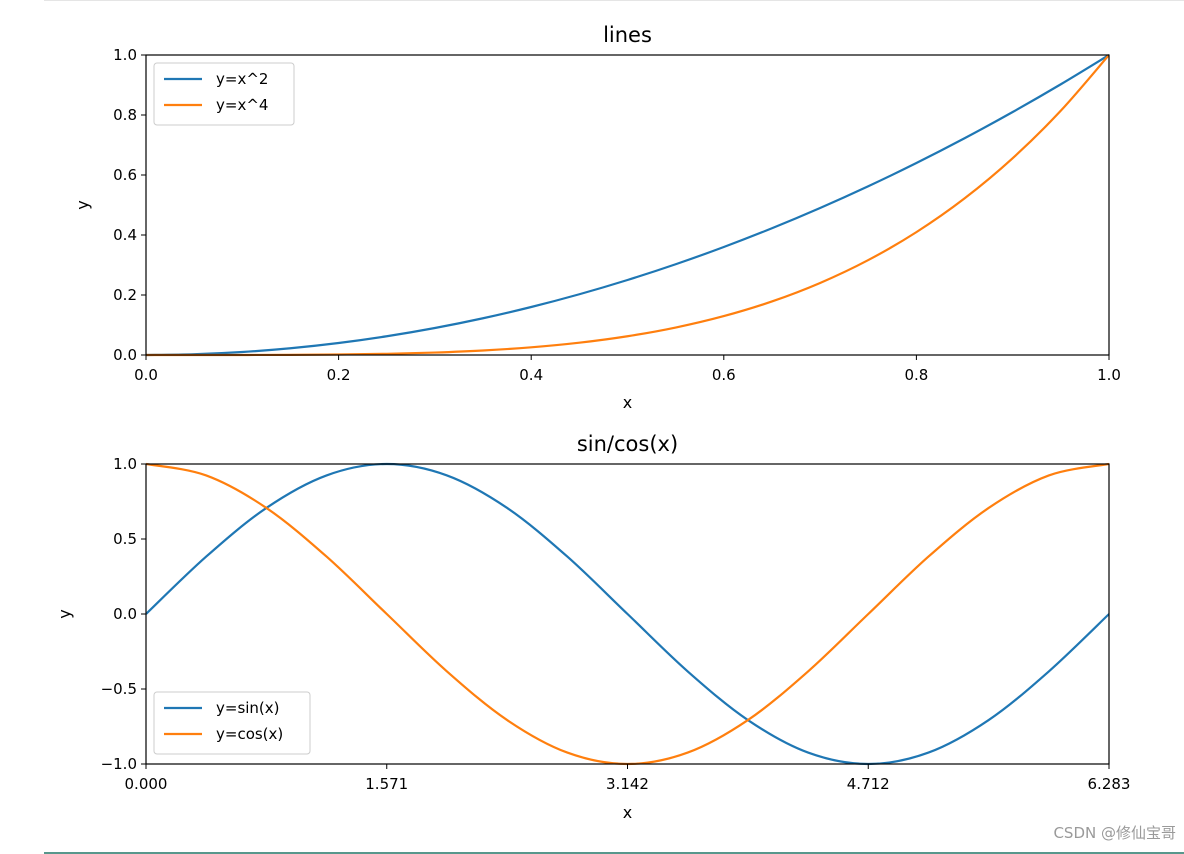 The width and height of the screenshot is (1184, 854). Describe the element at coordinates (1114, 833) in the screenshot. I see `watermark: CSDN @修仙宝哥` at that location.